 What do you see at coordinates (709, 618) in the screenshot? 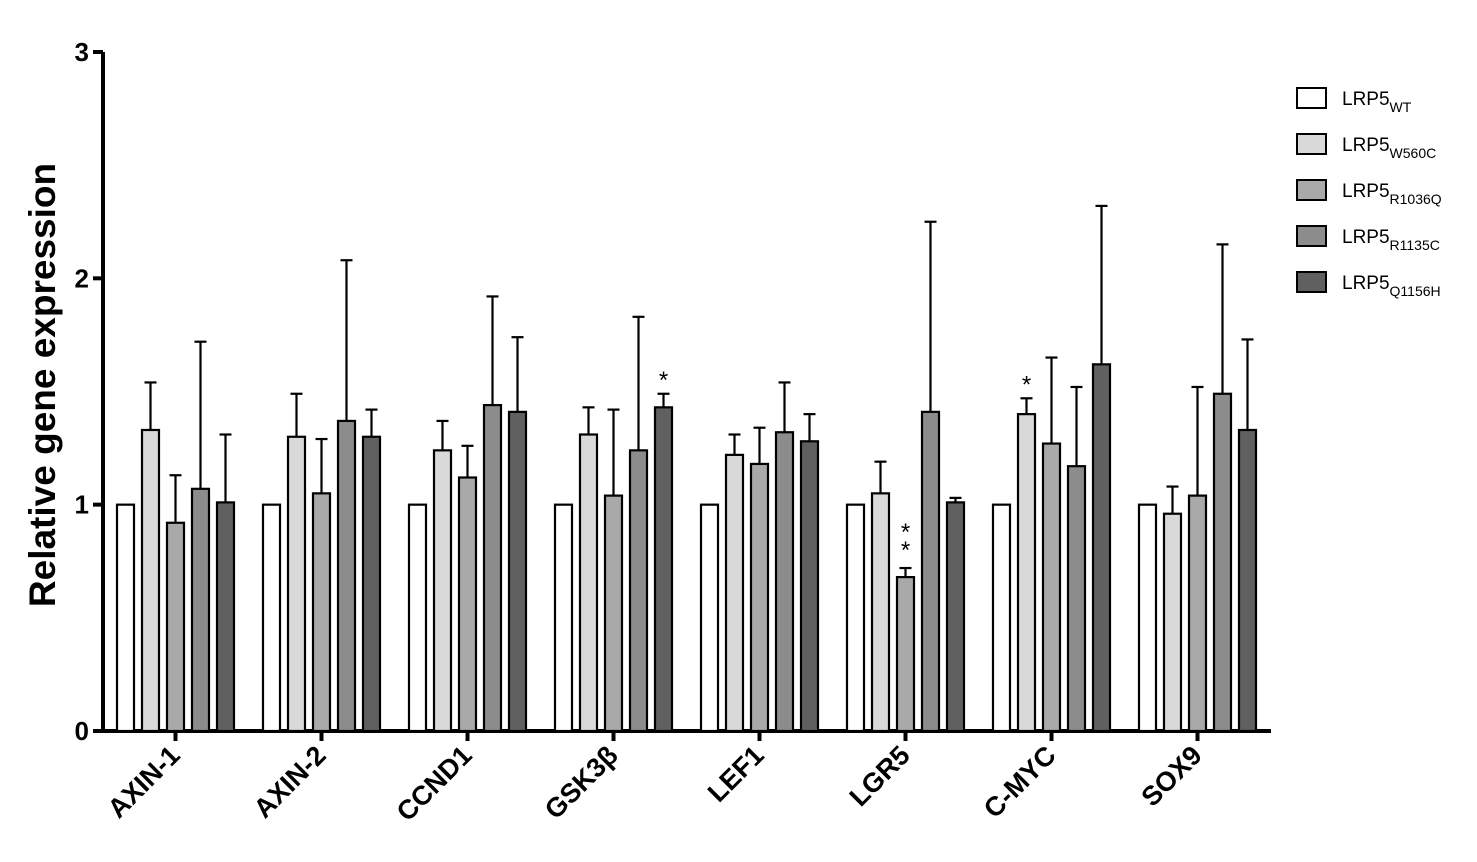
I see `bar-lef1-wt` at bounding box center [709, 618].